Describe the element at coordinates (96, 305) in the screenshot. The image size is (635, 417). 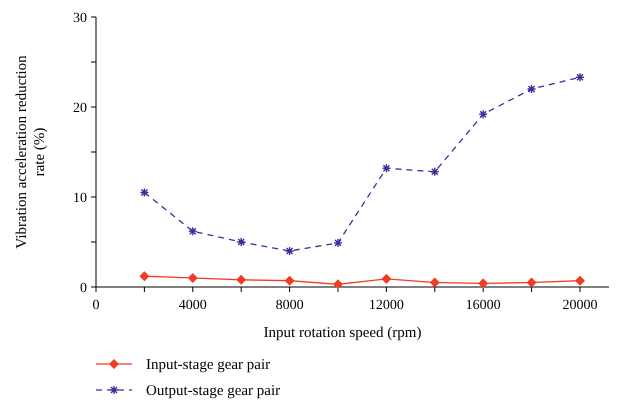
I see `x-tick-label: 0` at that location.